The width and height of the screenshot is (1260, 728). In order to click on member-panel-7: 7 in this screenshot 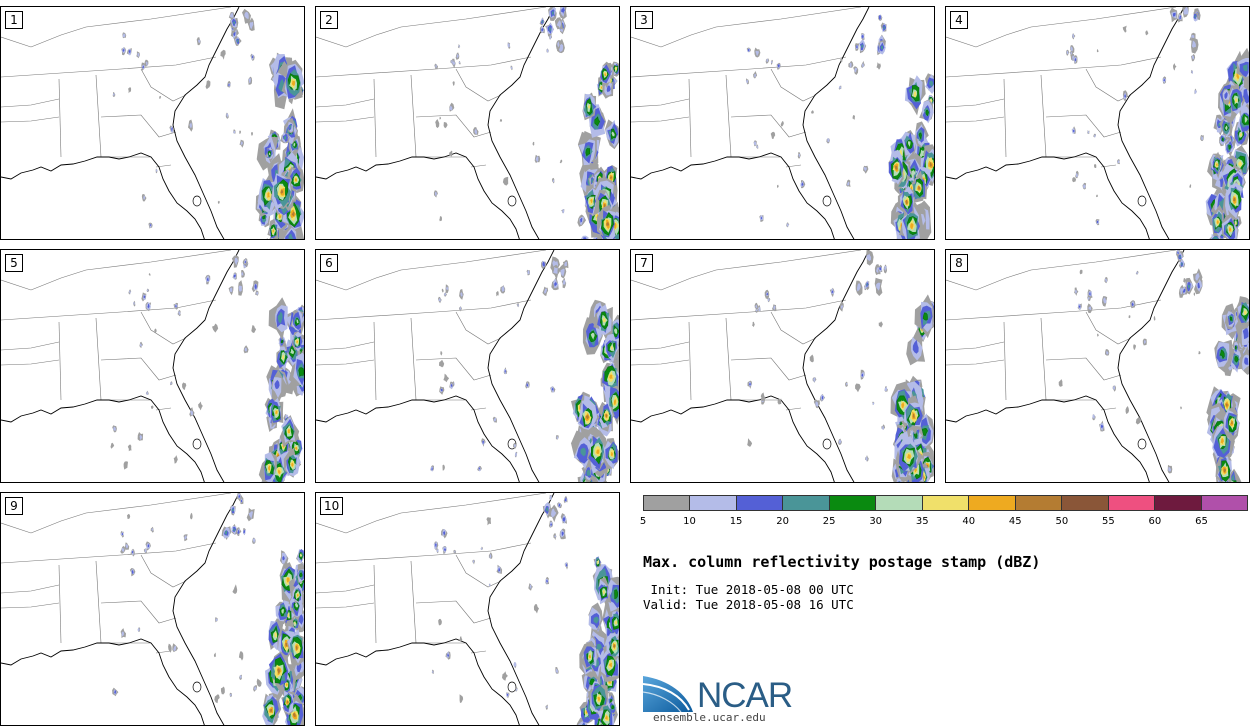, I will do `click(782, 366)`.